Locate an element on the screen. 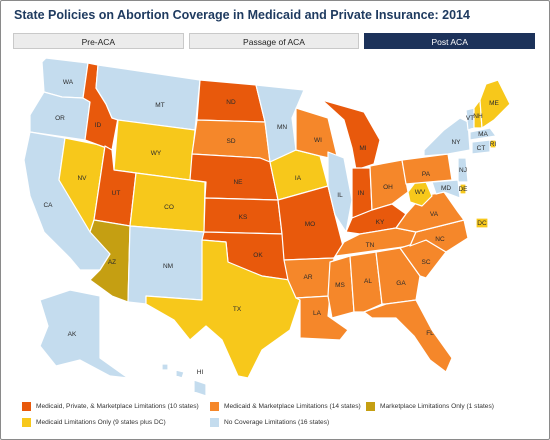  state-label-co: CO is located at coordinates (169, 207).